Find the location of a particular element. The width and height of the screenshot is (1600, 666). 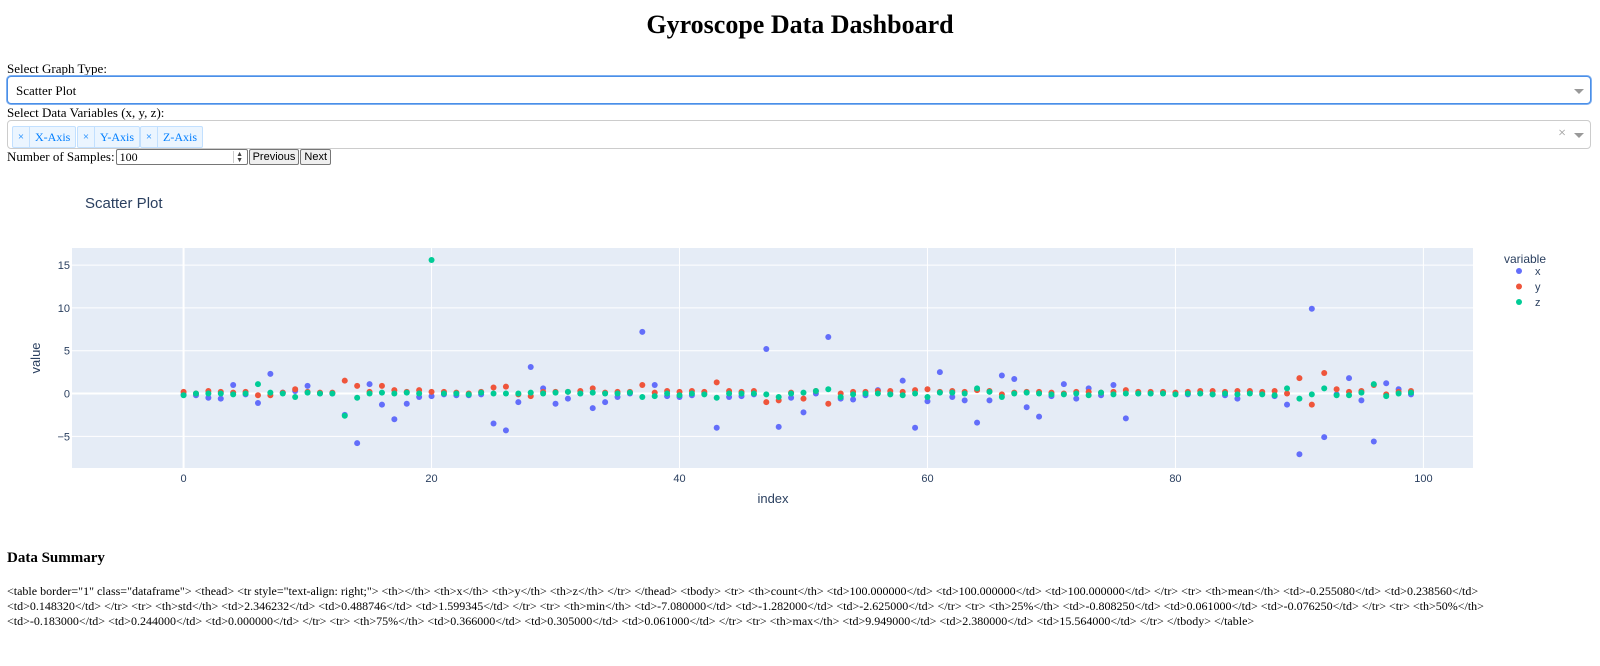

legend-marker-z is located at coordinates (1519, 302).